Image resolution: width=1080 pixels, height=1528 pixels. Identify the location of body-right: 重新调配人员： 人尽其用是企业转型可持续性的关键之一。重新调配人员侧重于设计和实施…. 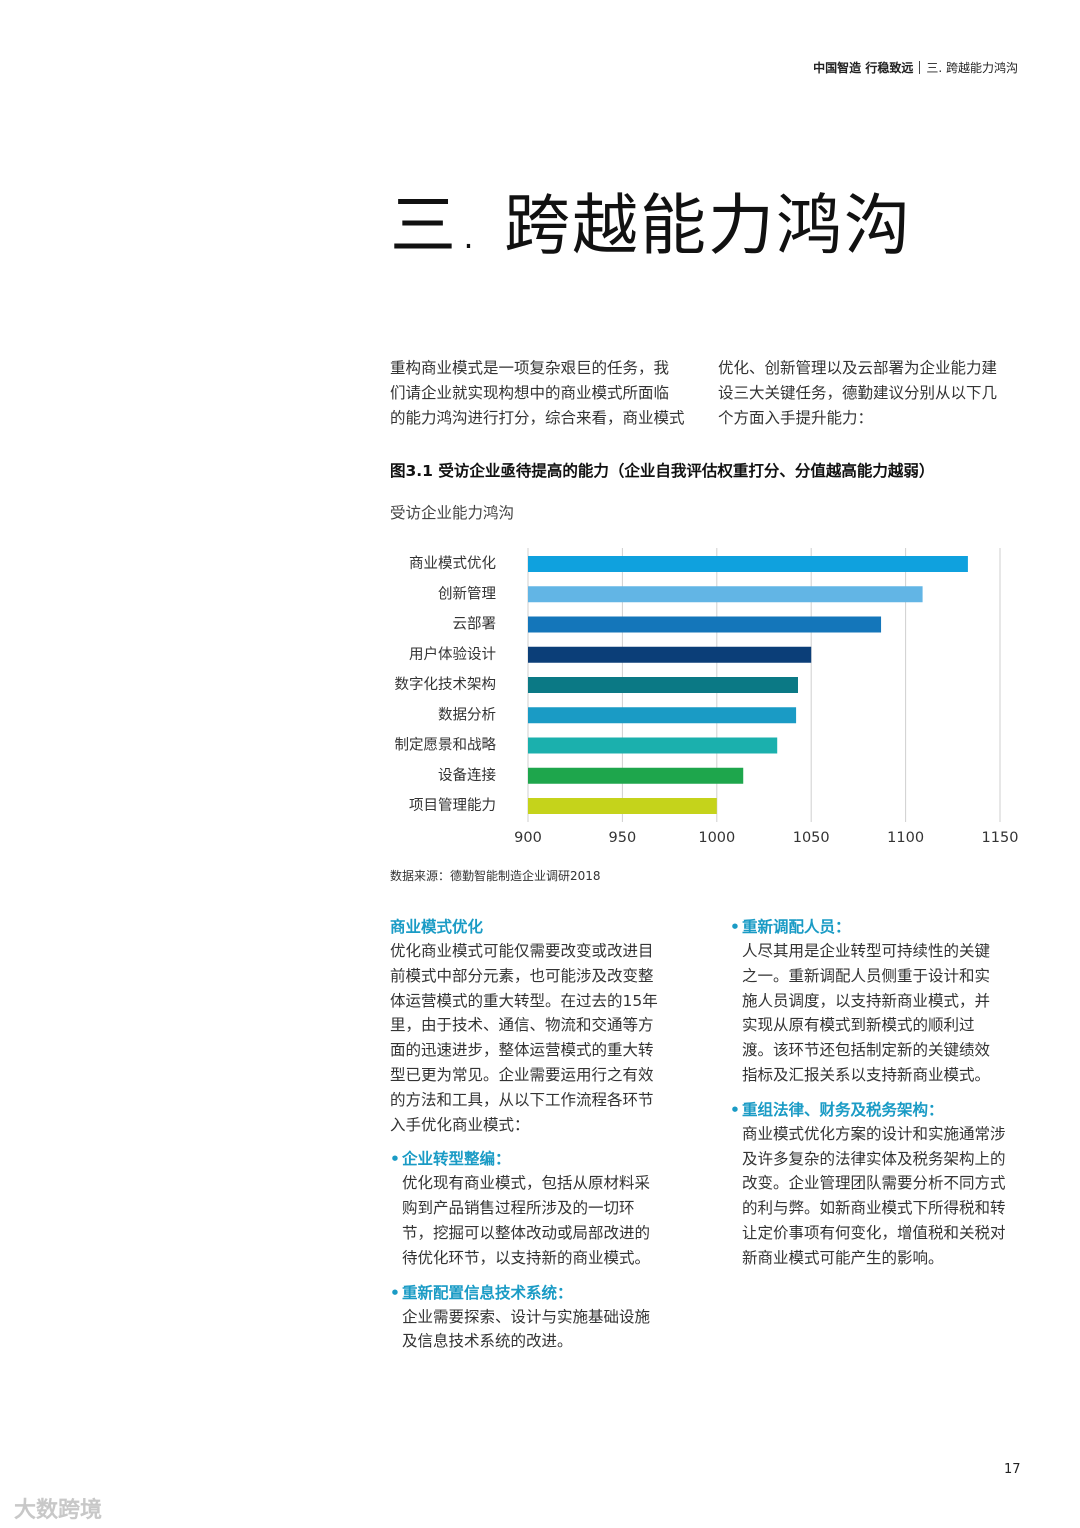
(868, 1088).